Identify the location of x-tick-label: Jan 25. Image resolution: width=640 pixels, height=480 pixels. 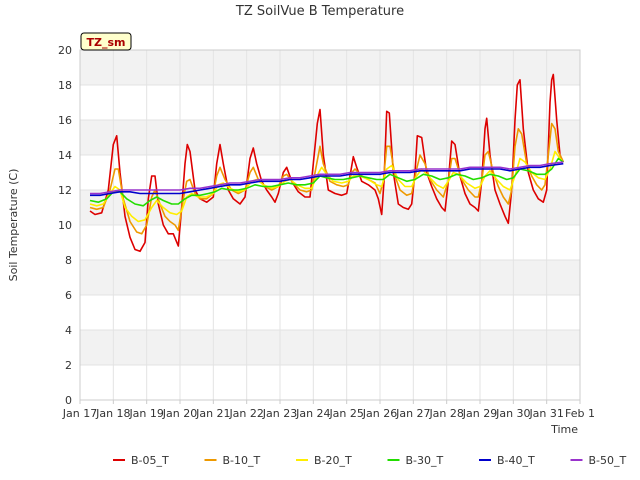
(345, 413).